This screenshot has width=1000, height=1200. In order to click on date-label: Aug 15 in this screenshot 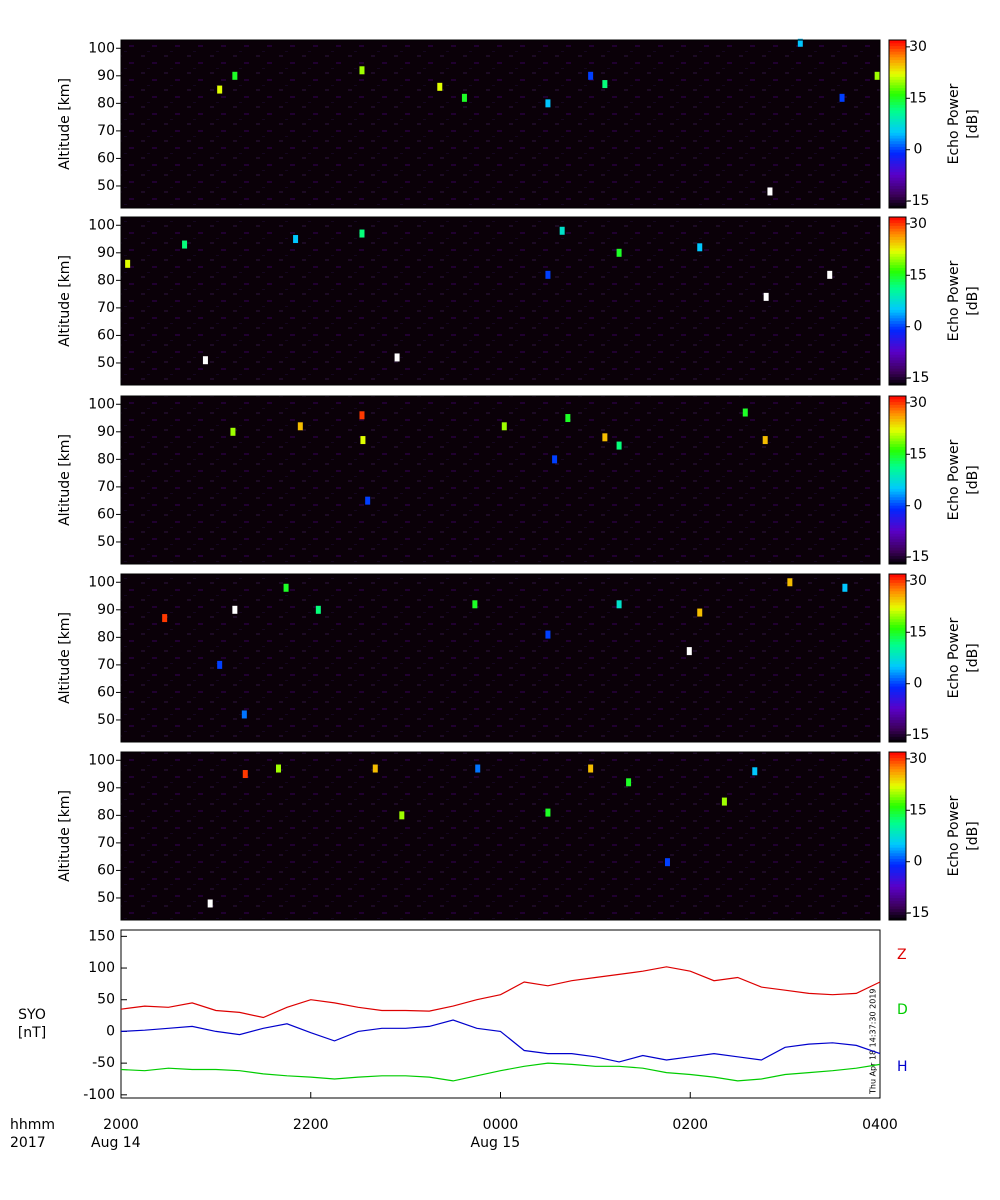, I will do `click(496, 1143)`.